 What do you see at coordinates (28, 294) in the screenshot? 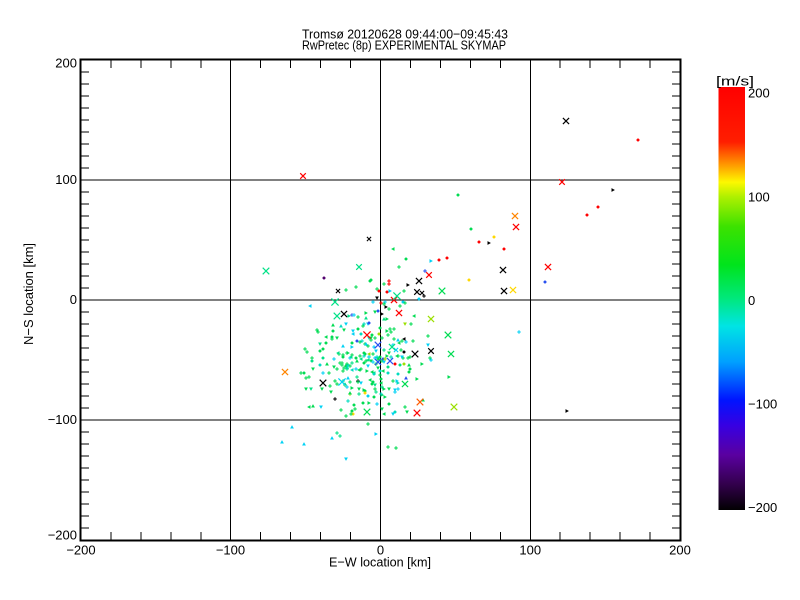
I see `svg-text: N−S location [km]` at bounding box center [28, 294].